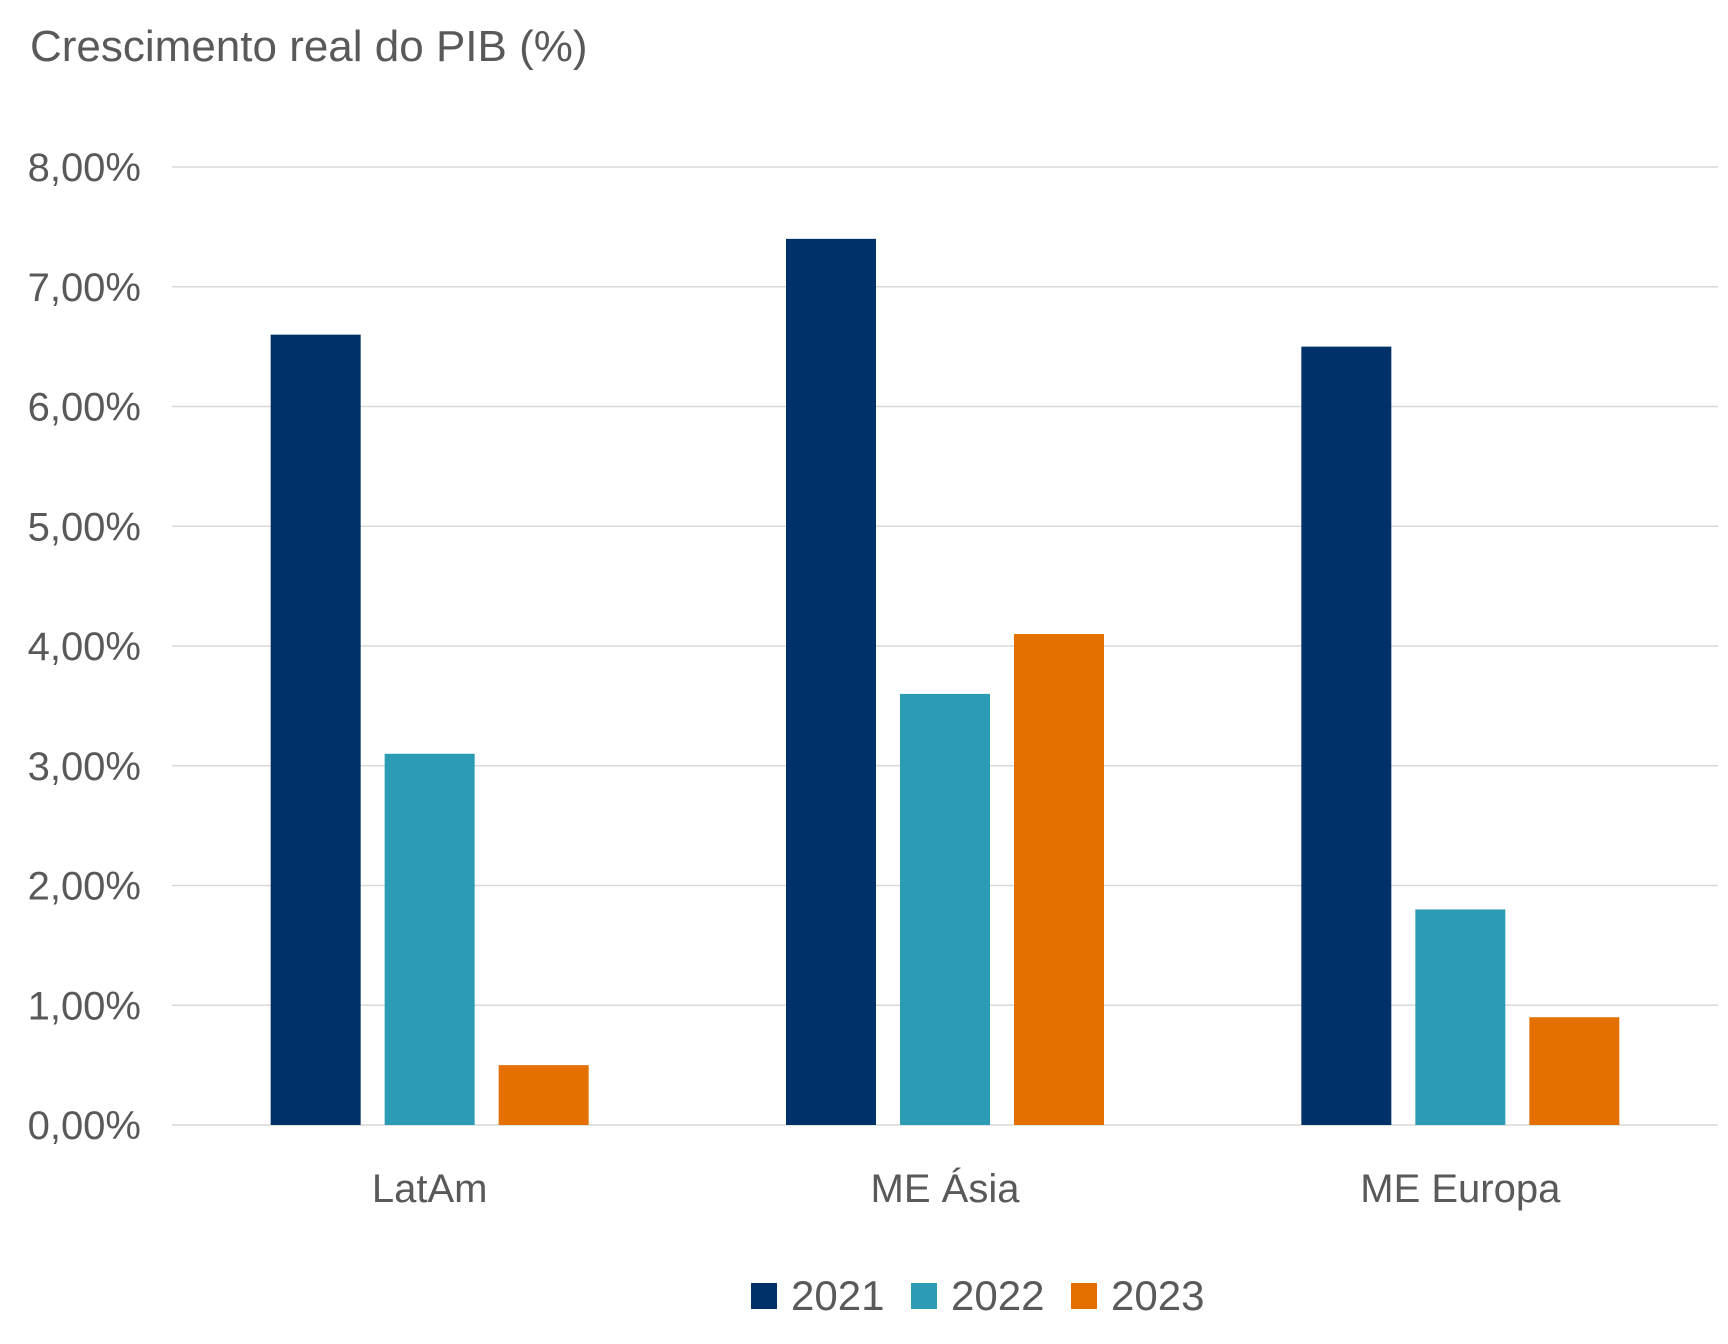 The image size is (1728, 1344). I want to click on legend-swatch-2023, so click(1084, 1296).